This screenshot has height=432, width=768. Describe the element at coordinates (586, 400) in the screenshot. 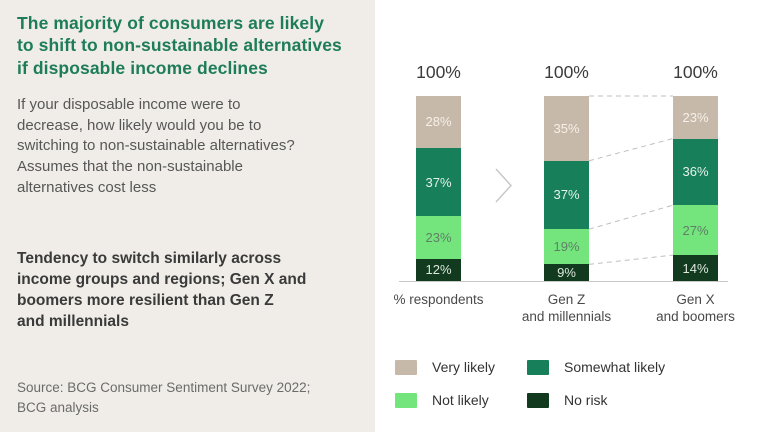

I see `legend-label: No risk` at that location.